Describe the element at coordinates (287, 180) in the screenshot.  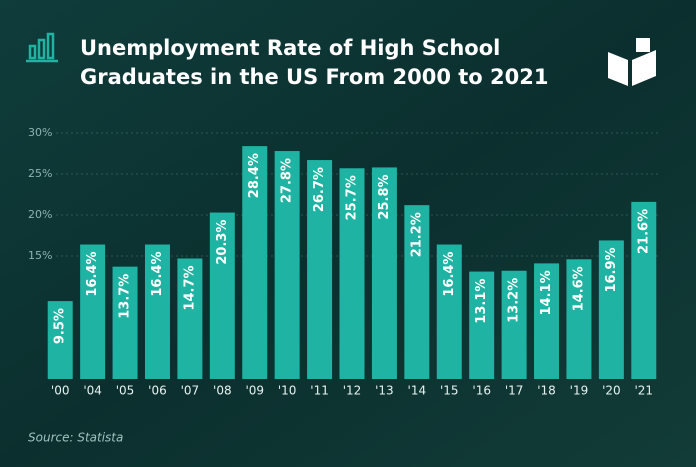
I see `value-label: 27.8%` at that location.